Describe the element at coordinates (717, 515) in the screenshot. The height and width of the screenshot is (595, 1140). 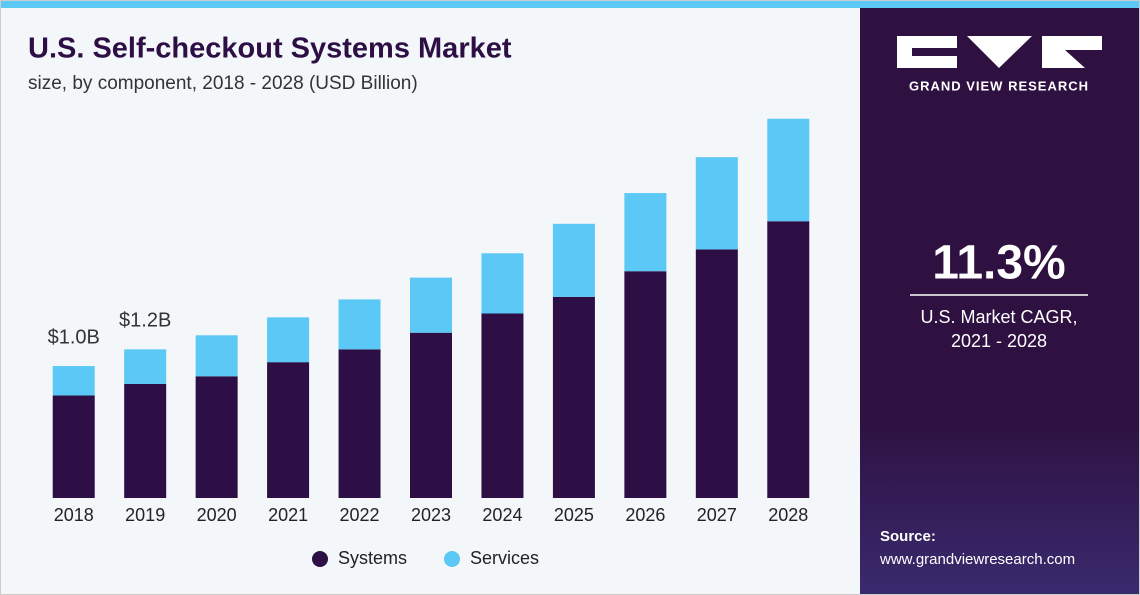
I see `x-tick-label: 2027` at that location.